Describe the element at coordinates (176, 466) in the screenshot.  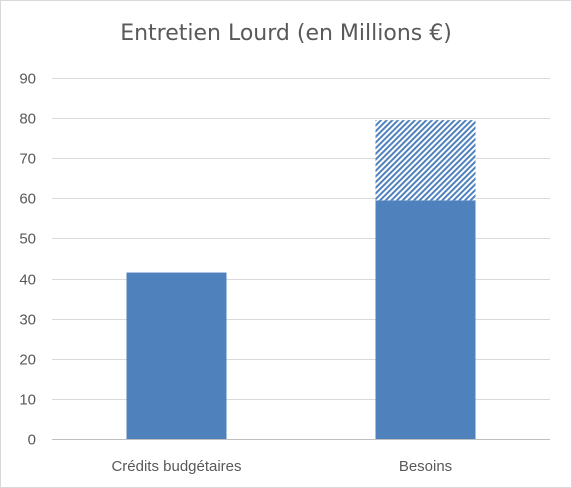
I see `category-label: Crédits budgétaires` at that location.